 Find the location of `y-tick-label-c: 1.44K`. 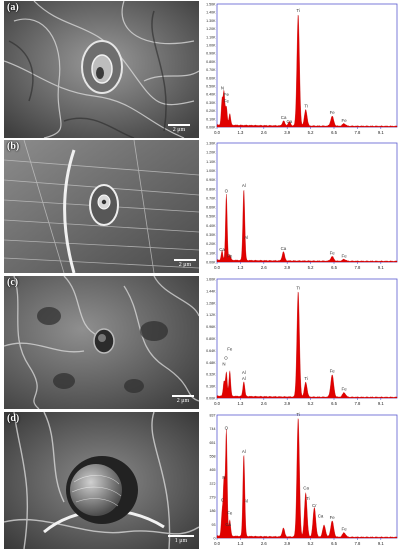

y-tick-label-c: 1.44K is located at coordinates (211, 291).